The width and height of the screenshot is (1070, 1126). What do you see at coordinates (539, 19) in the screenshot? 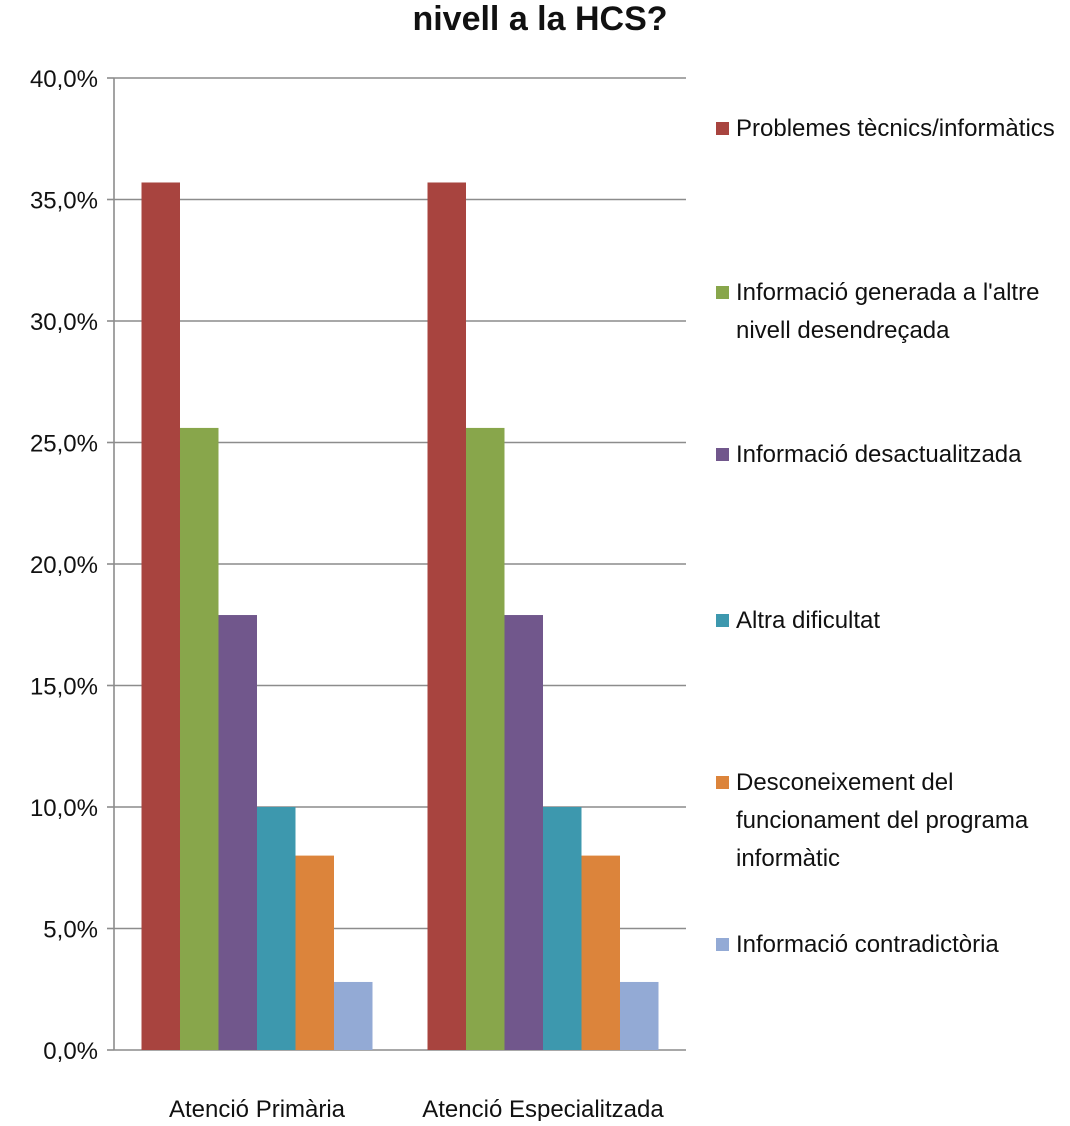
I see `chart-title: nivell a la HCS?` at bounding box center [539, 19].